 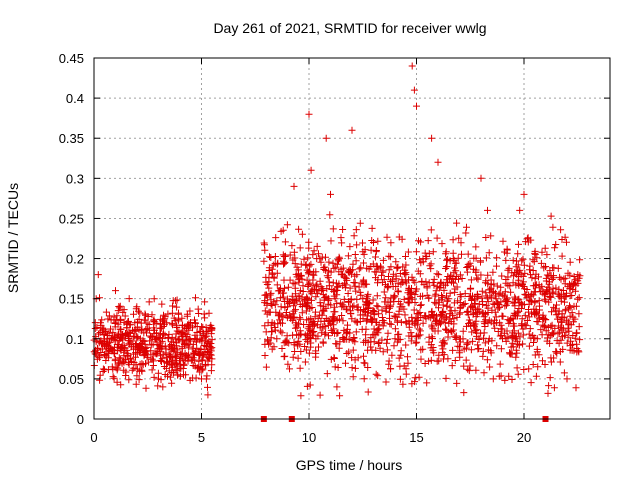 What do you see at coordinates (71, 299) in the screenshot?
I see `y-tick-label: 0.15` at bounding box center [71, 299].